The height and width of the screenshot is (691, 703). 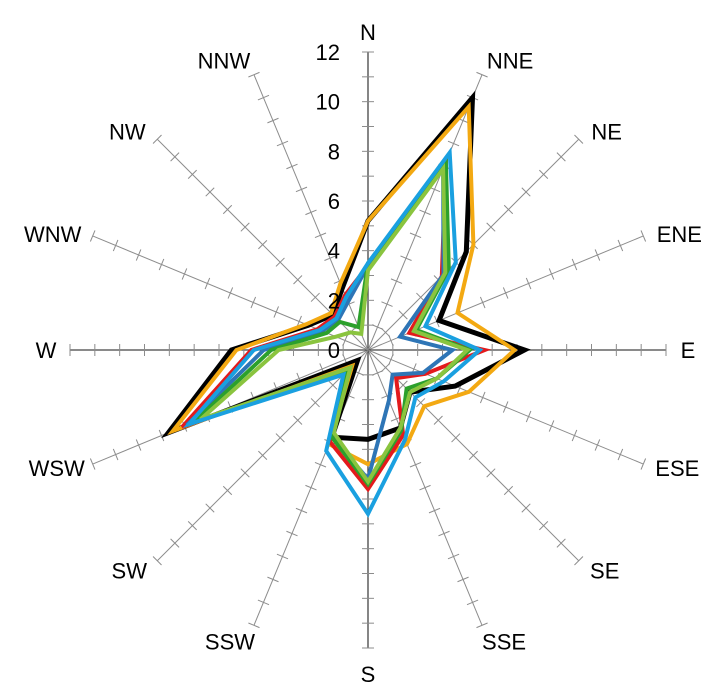 I want to click on direction-label-sw: SW, so click(x=130, y=571).